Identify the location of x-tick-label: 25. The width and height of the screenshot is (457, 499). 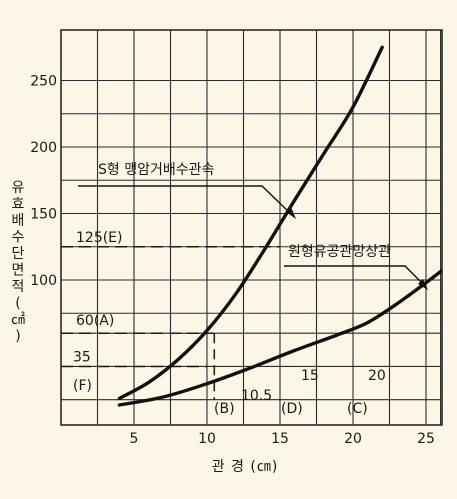
(426, 439).